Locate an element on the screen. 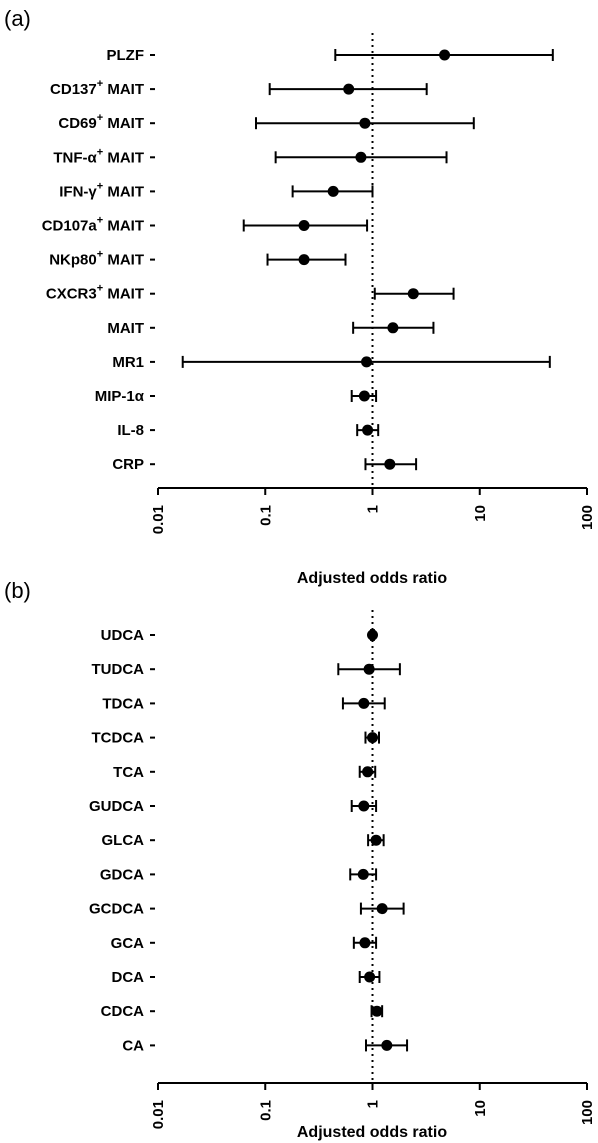 This screenshot has height=1143, width=598. forest-row: DCA is located at coordinates (246, 977).